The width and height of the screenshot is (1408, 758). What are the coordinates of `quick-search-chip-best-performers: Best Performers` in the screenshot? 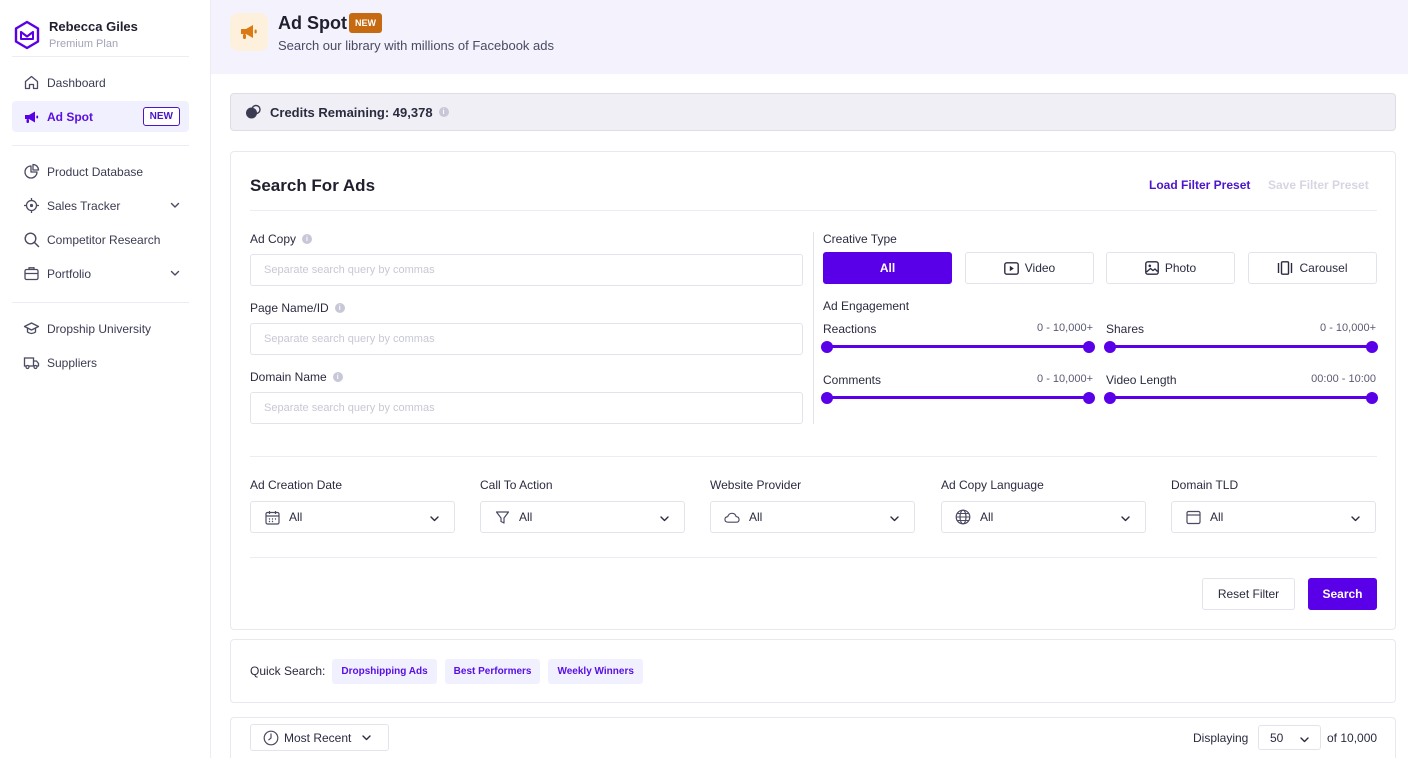 It's located at (492, 671).